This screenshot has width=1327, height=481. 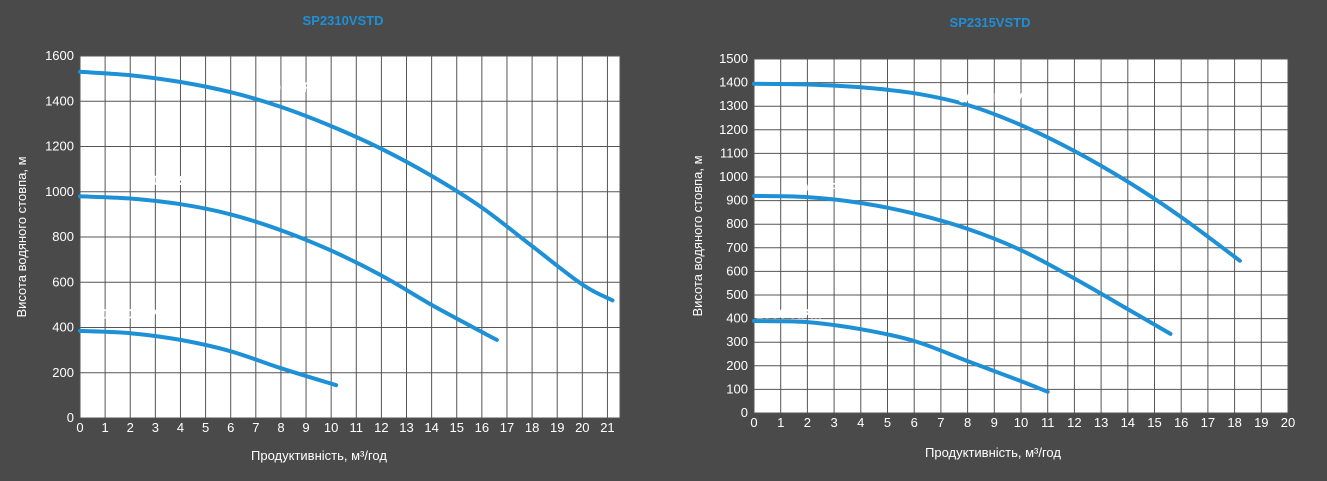 What do you see at coordinates (737, 341) in the screenshot?
I see `y-tick-label: 300` at bounding box center [737, 341].